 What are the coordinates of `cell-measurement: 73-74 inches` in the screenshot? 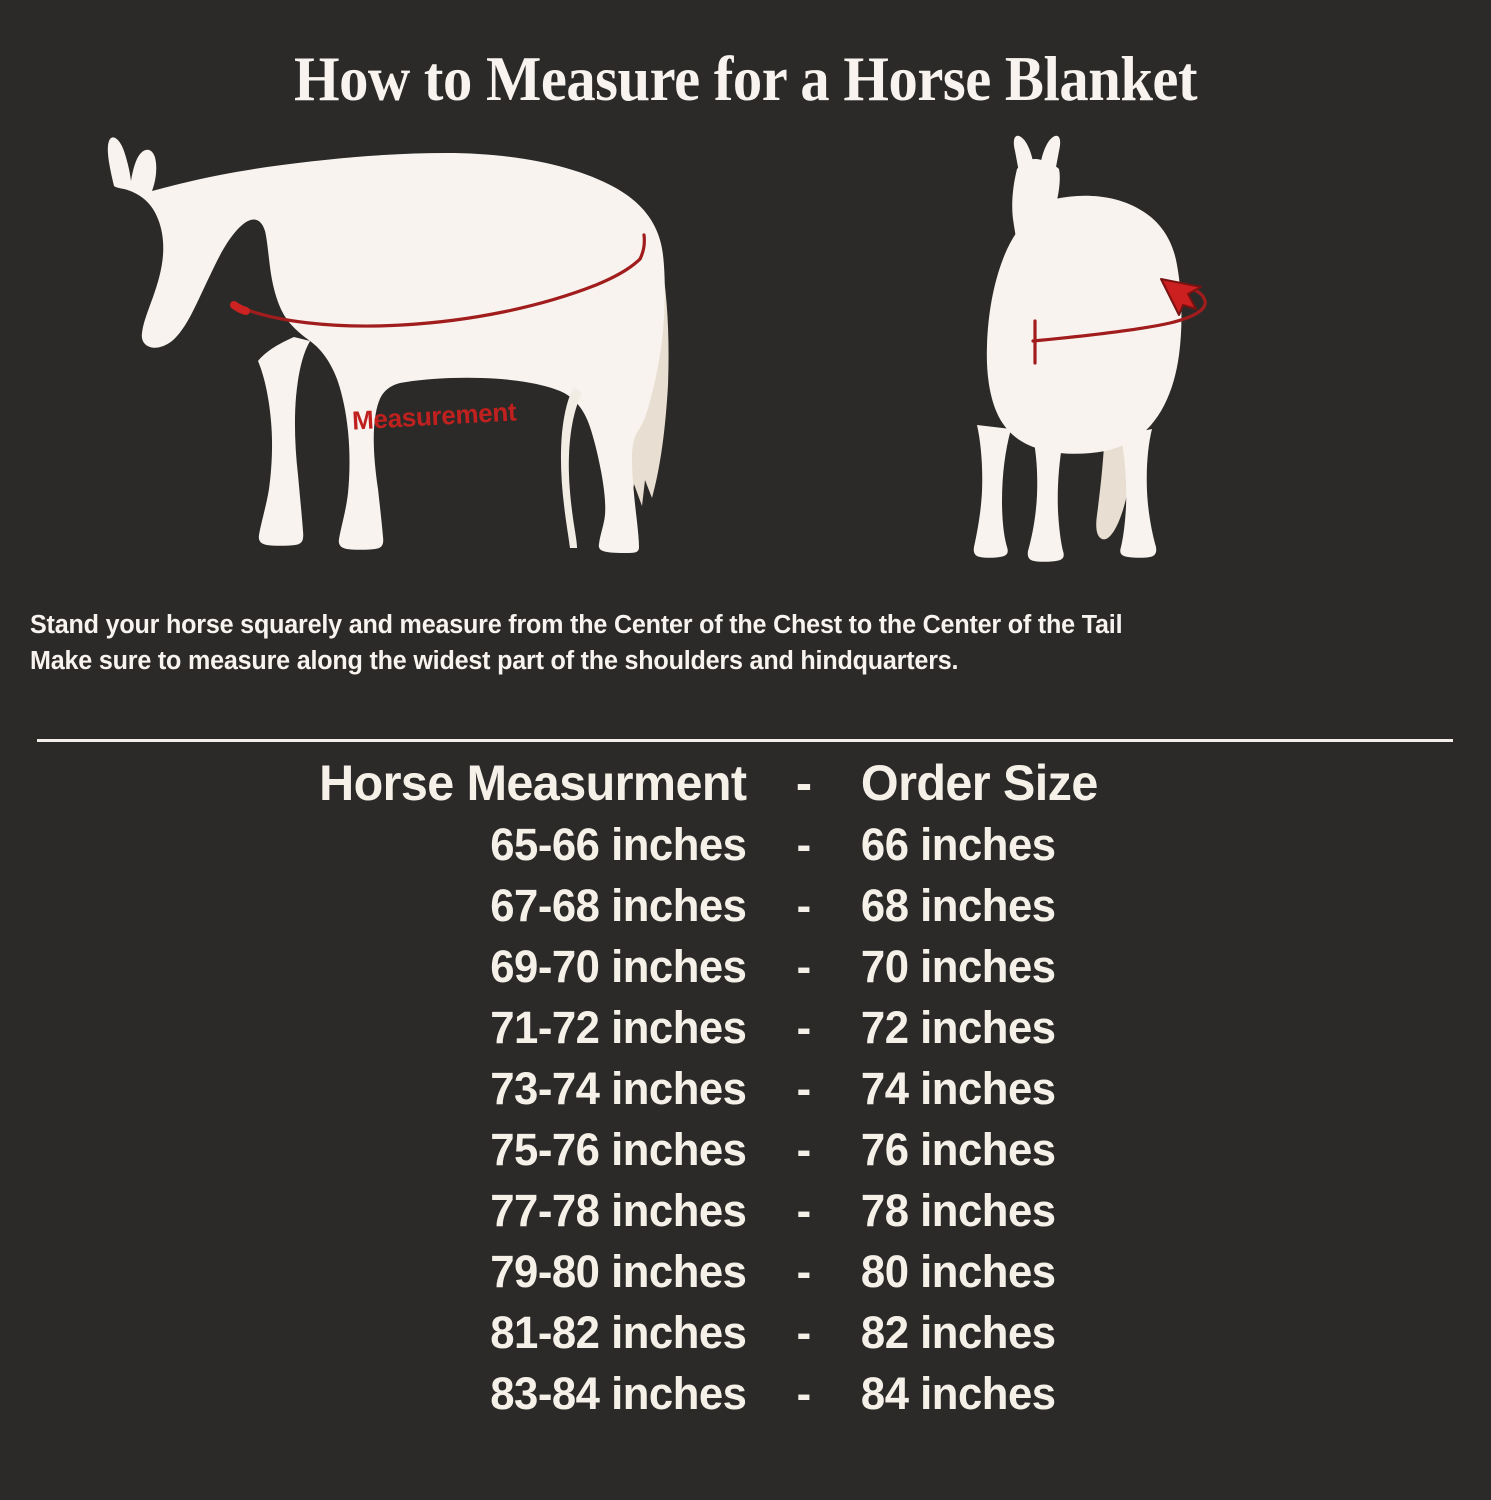 It's located at (618, 1088).